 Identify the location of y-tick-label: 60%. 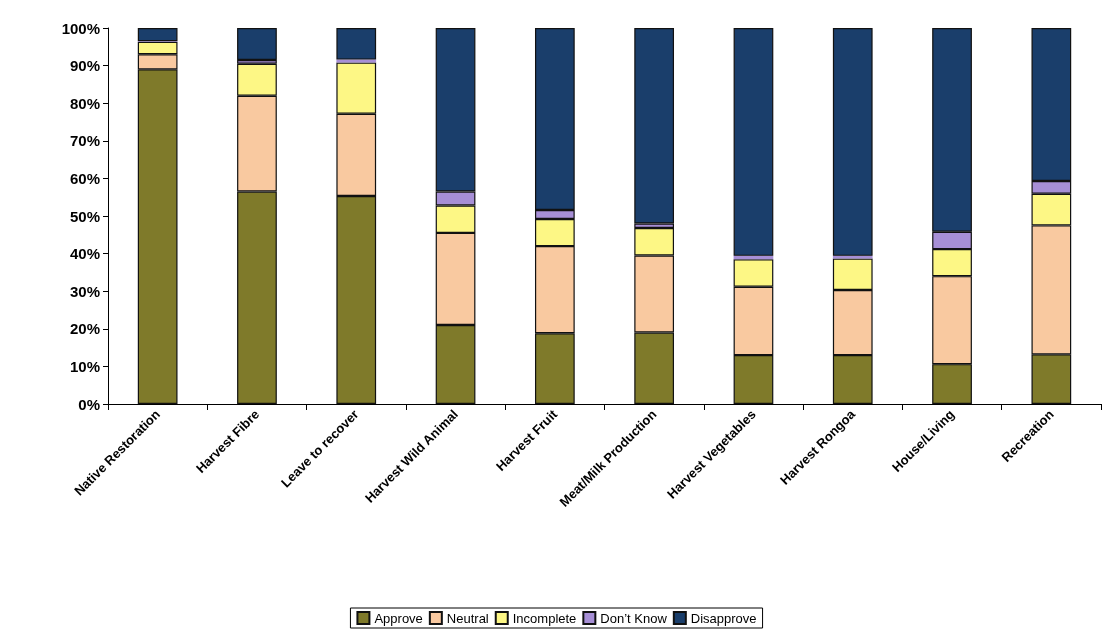
(84, 178).